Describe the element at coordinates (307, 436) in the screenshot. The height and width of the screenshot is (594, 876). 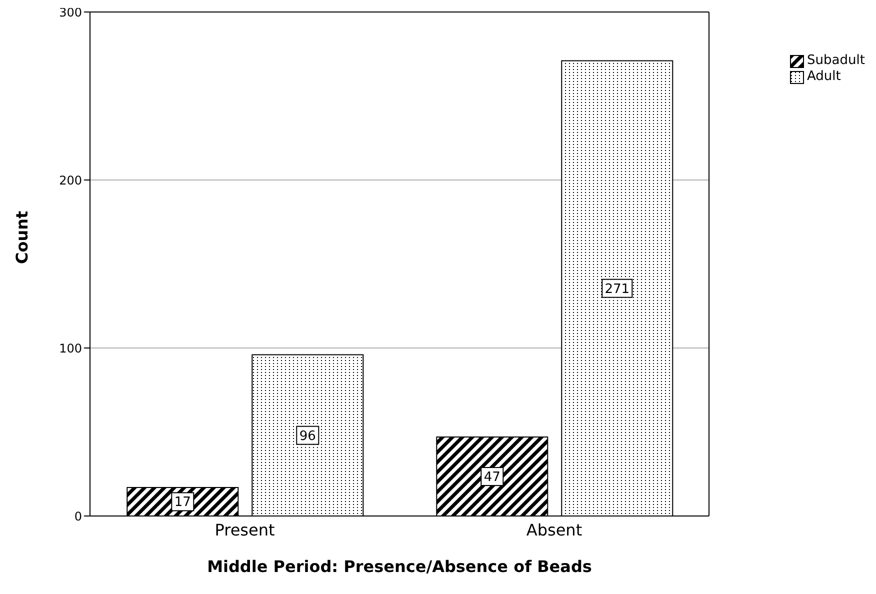
I see `data-label: 96` at that location.